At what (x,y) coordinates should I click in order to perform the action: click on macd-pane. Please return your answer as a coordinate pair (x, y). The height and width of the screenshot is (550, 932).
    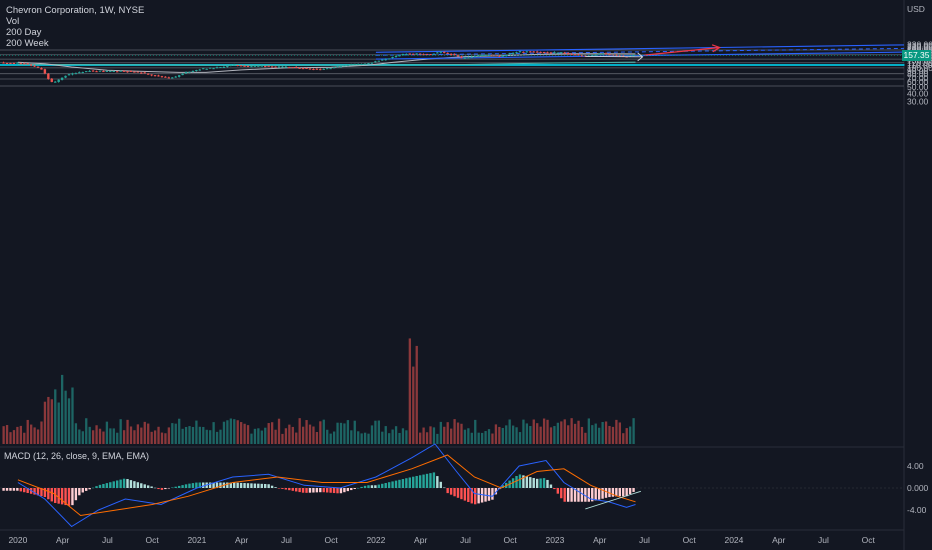
    Looking at the image, I should click on (452, 485).